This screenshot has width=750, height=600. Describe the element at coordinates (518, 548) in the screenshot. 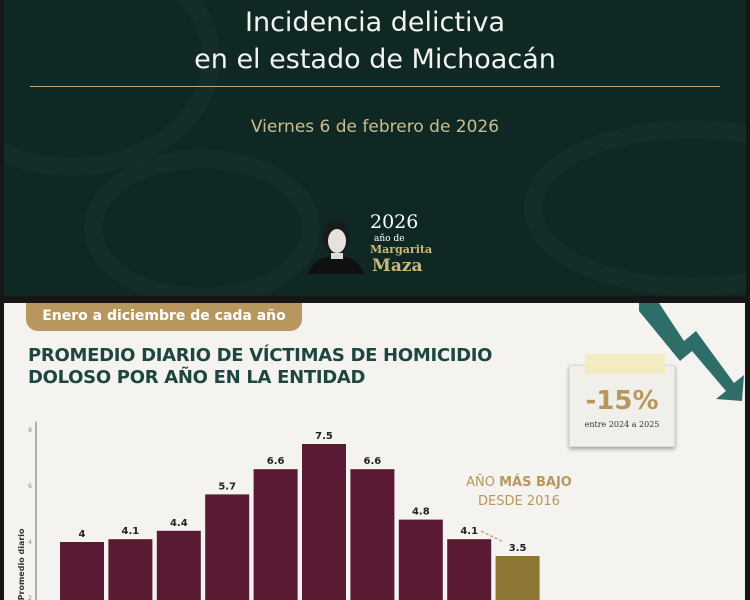

I see `bar-value-label: 3.5` at that location.